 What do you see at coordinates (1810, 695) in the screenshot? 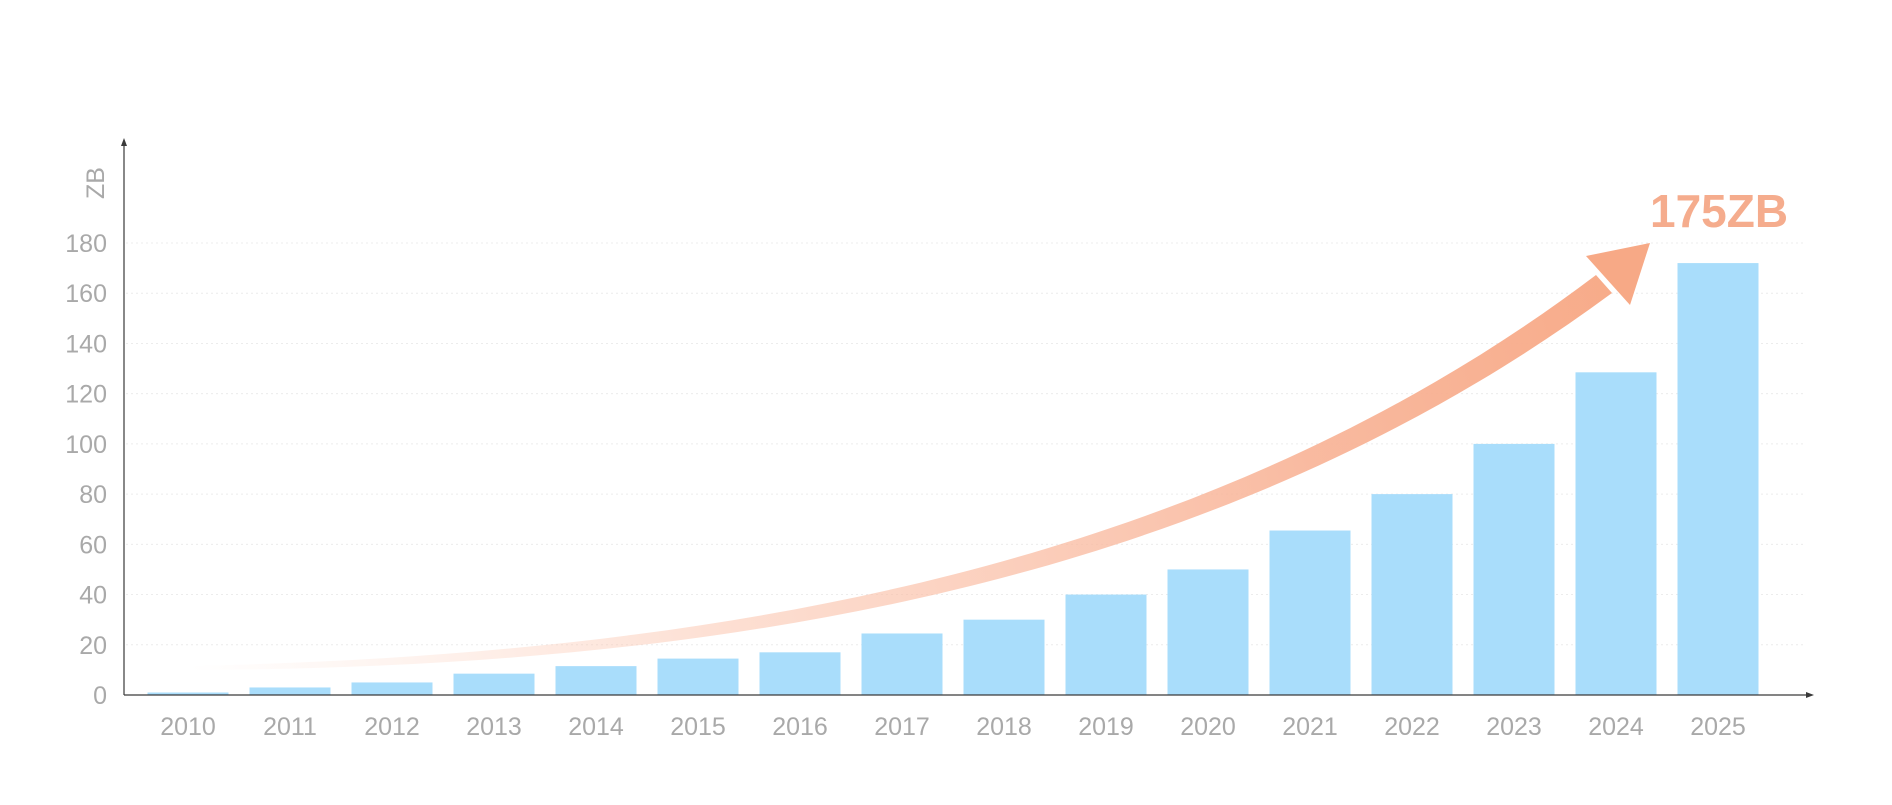
I see `x-axis-arrow` at bounding box center [1810, 695].